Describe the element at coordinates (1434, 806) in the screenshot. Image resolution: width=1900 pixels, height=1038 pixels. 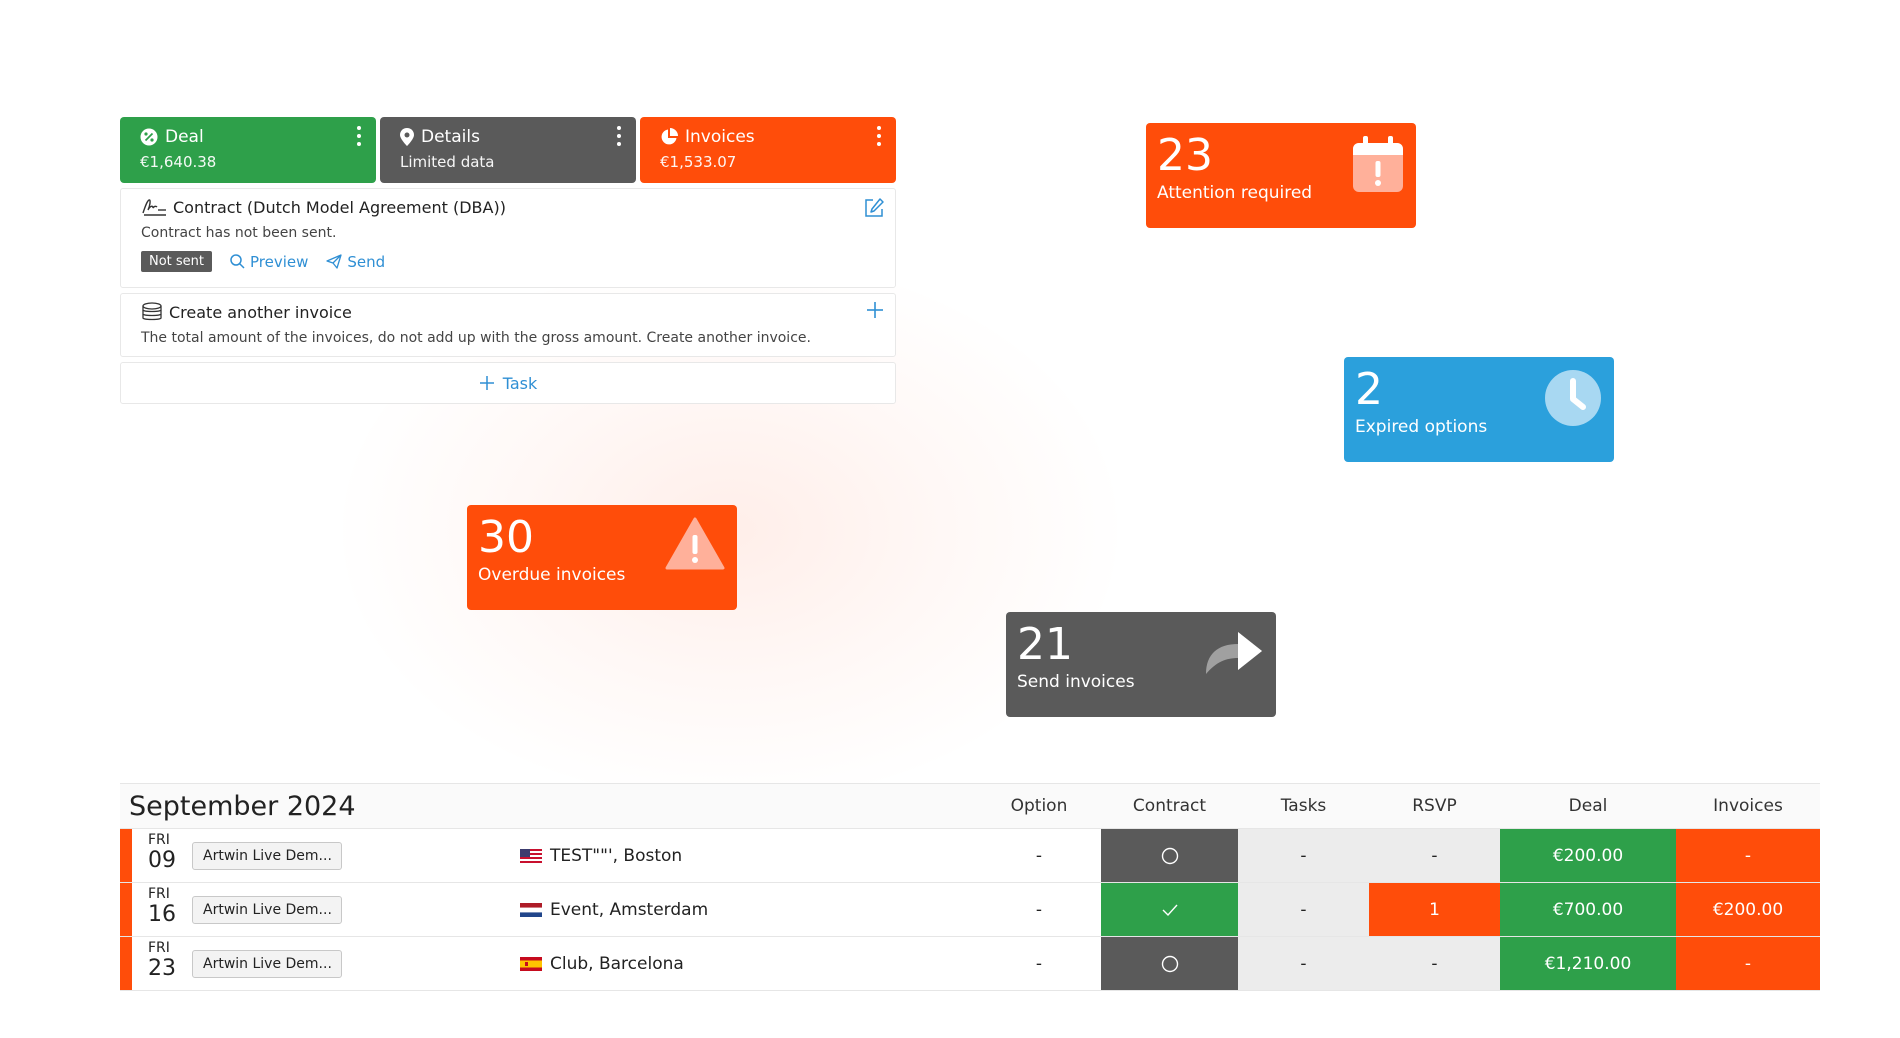
I see `column-header-rsvp: RSVP` at that location.